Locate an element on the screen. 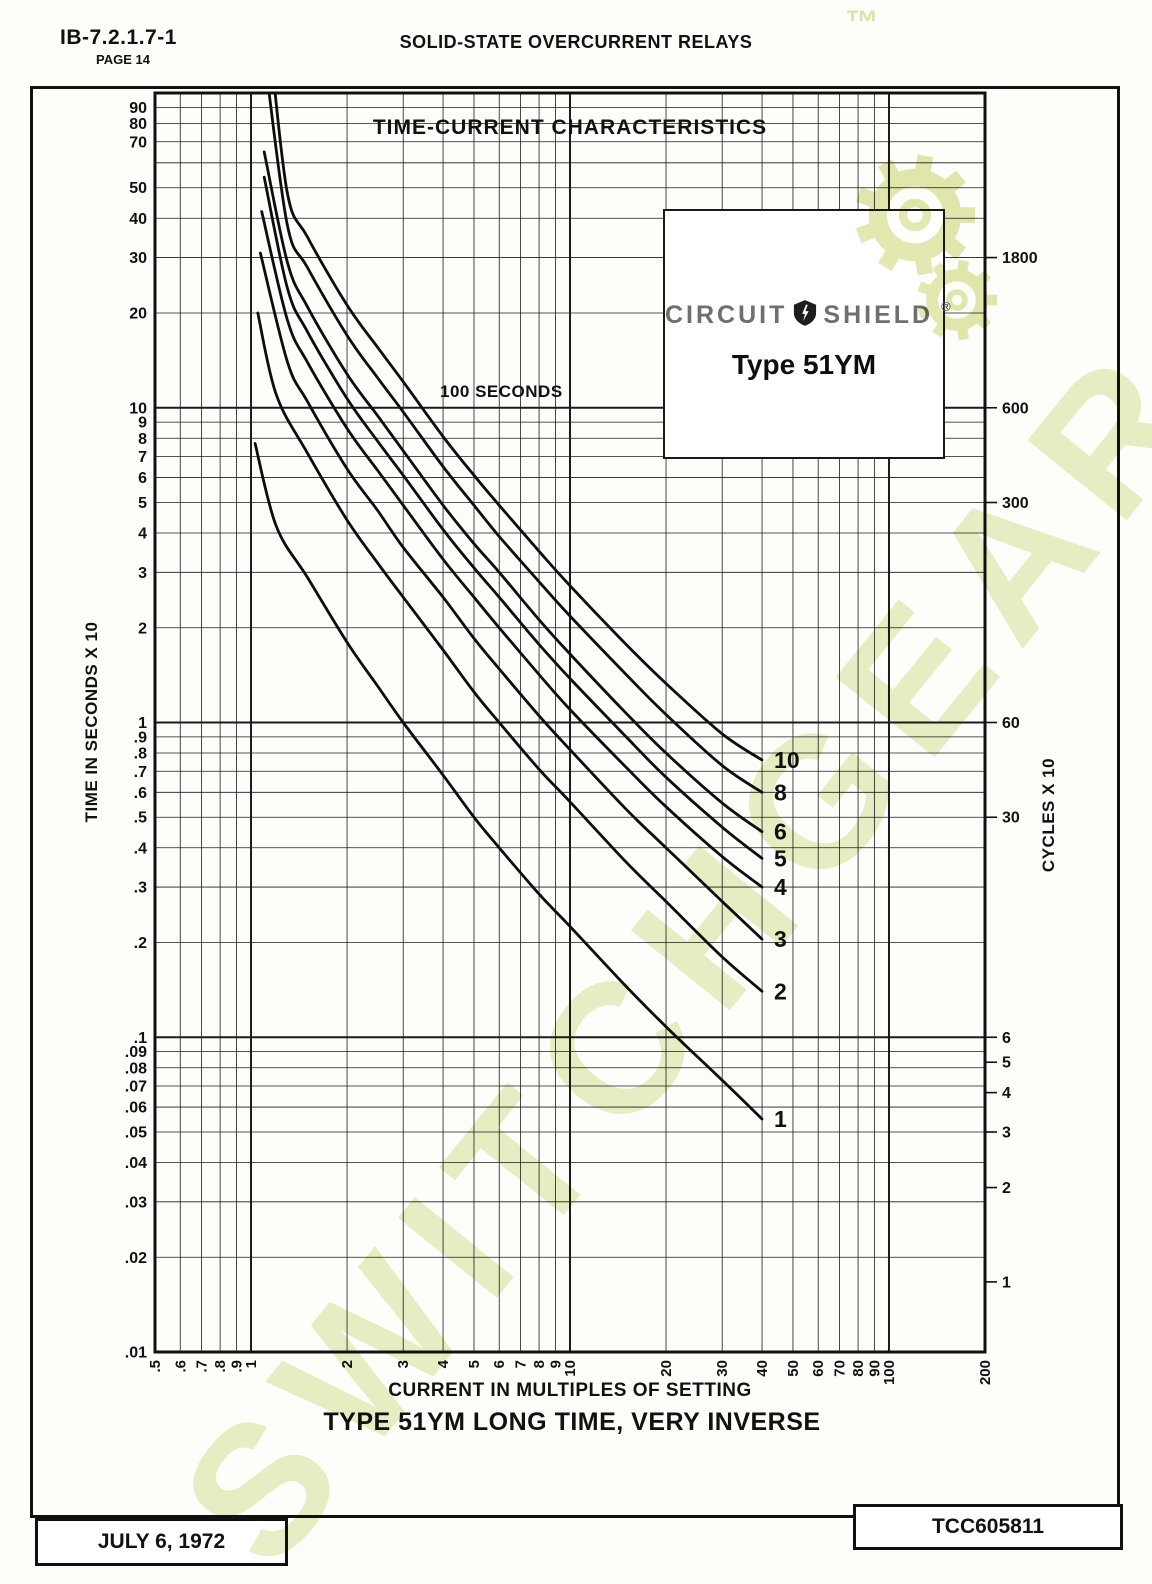 The height and width of the screenshot is (1584, 1152). left-axis-title: TIME IN SECONDS X 10 is located at coordinates (91, 722).